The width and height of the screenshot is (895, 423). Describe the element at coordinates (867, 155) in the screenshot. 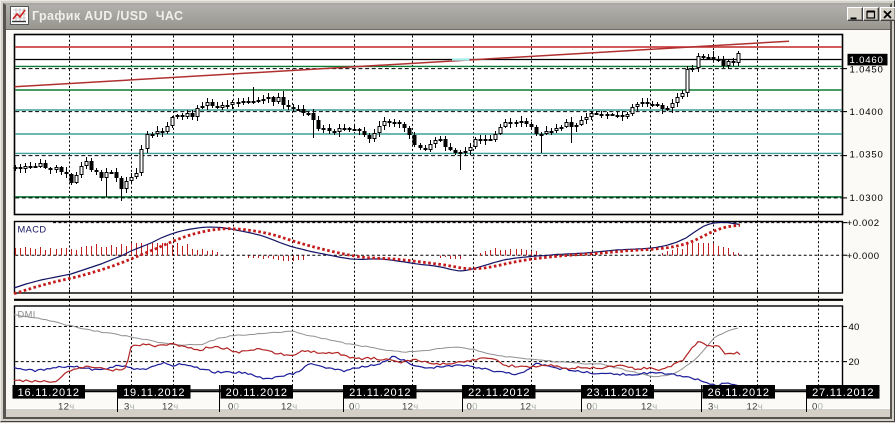

I see `svg-text: 1.0350` at that location.